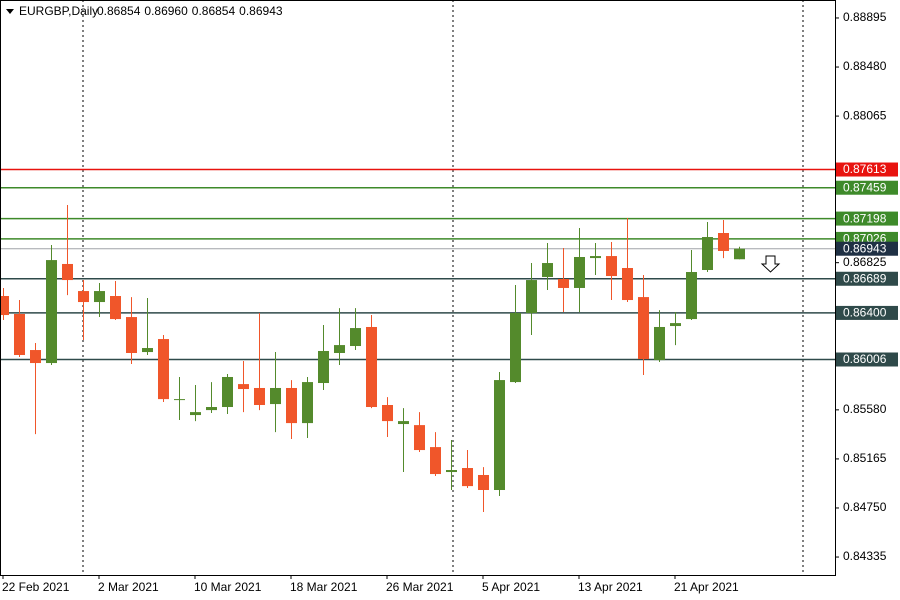 The width and height of the screenshot is (900, 600). Describe the element at coordinates (706, 587) in the screenshot. I see `x-tick-label: 21 Apr 2021` at that location.